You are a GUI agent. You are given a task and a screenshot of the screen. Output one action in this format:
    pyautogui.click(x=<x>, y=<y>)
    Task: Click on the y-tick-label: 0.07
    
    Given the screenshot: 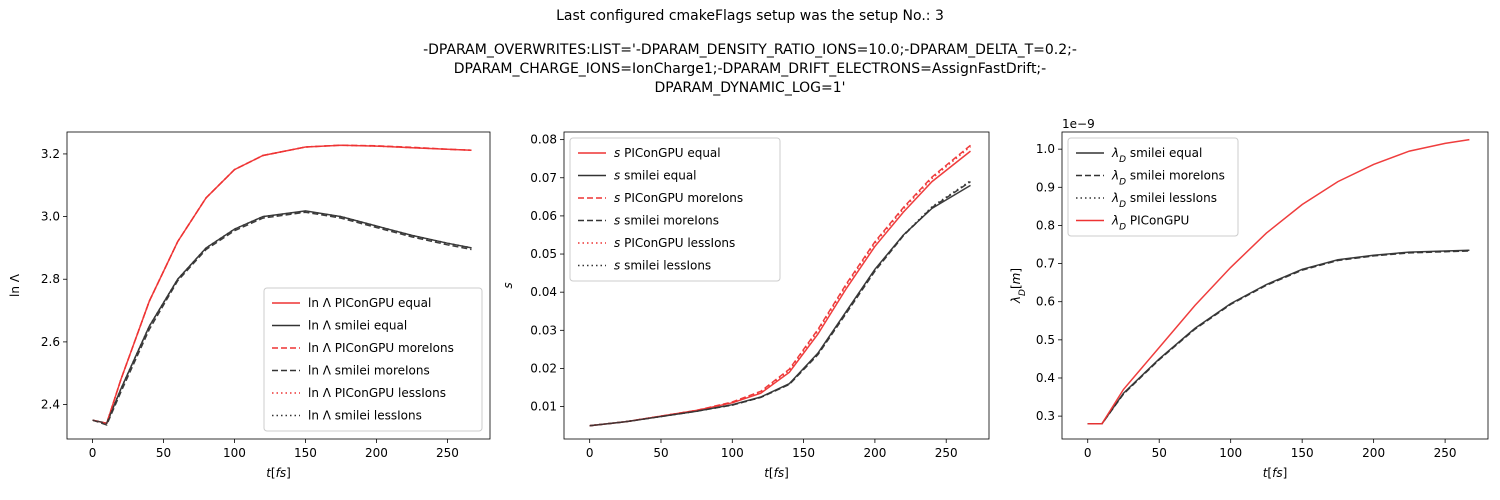 What is the action you would take?
    pyautogui.click(x=543, y=178)
    